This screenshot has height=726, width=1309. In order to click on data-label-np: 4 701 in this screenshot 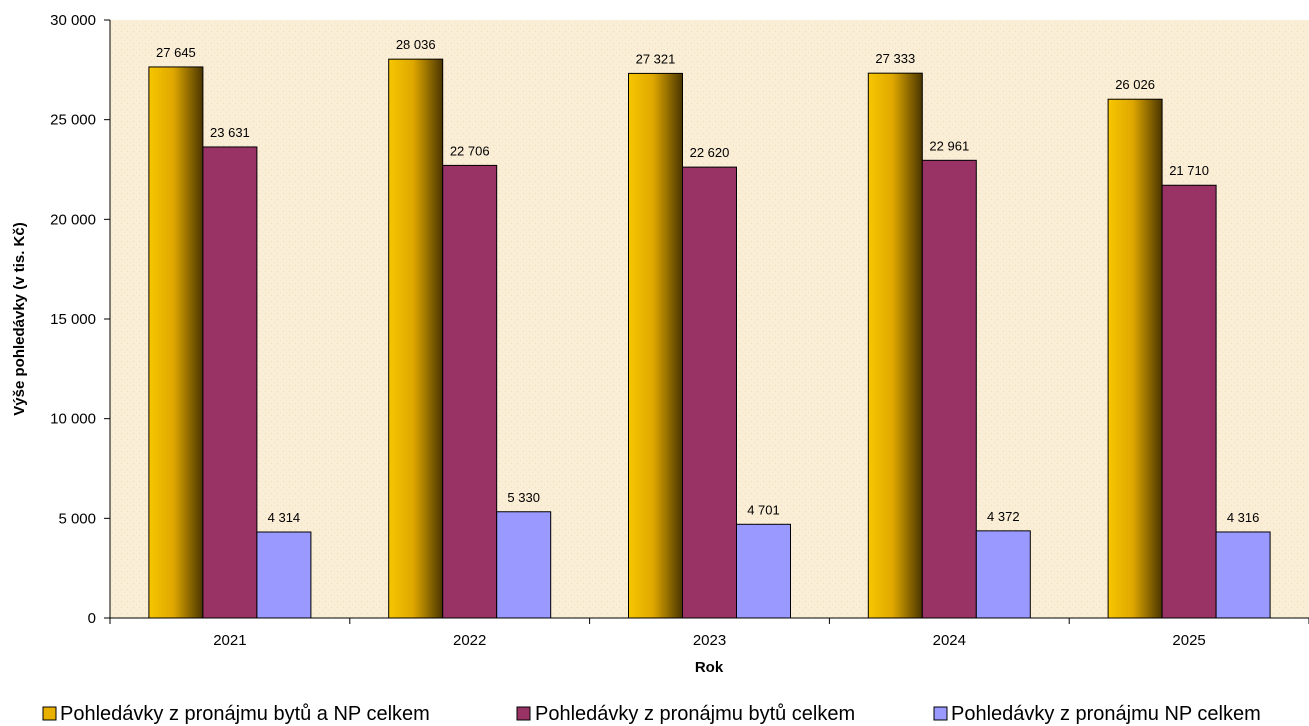, I will do `click(763, 509)`.